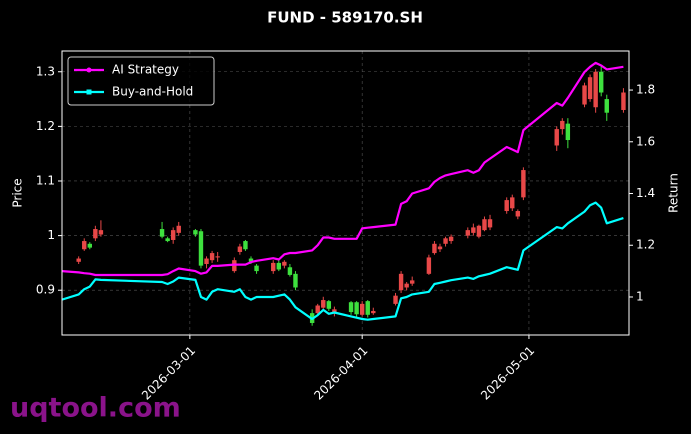  What do you see at coordinates (640, 296) in the screenshot?
I see `y2-tick-label: 1` at bounding box center [640, 296].